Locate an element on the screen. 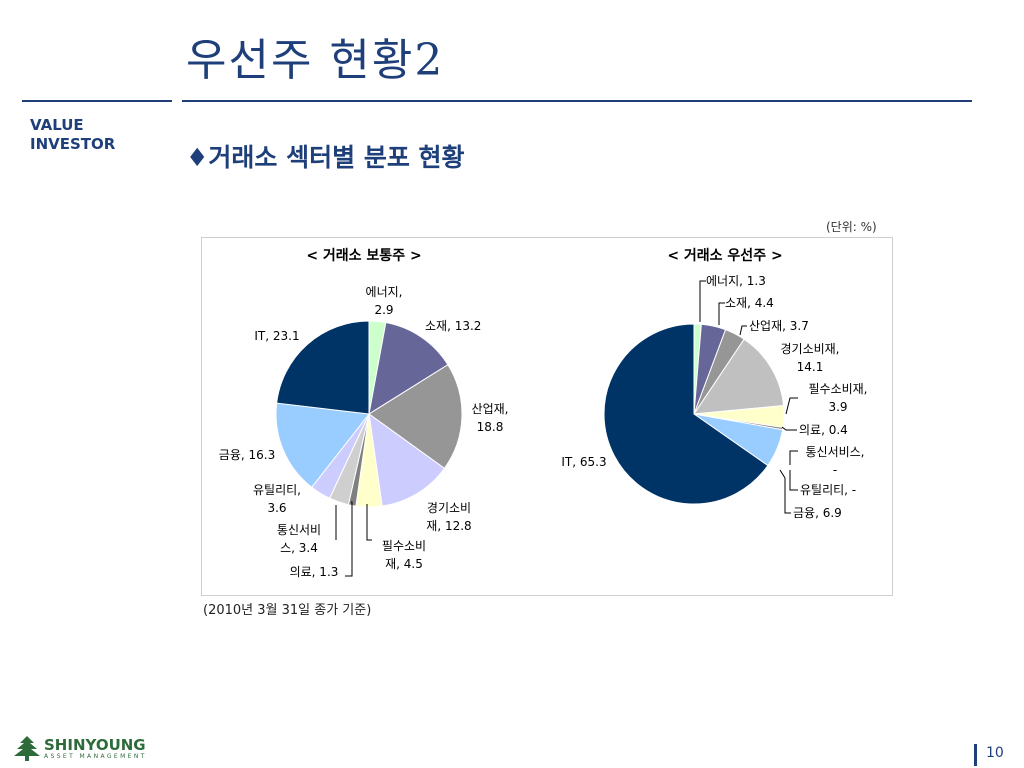 The width and height of the screenshot is (1024, 768). brand-tagline: VALUE INVESTOR is located at coordinates (72, 135).